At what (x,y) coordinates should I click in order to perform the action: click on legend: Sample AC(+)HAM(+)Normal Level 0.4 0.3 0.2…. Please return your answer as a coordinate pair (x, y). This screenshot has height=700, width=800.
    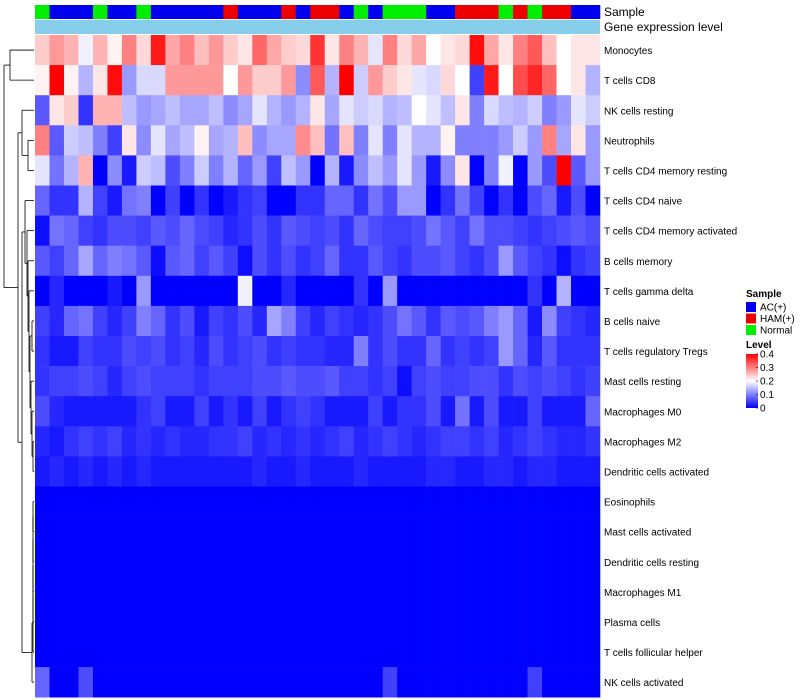
    Looking at the image, I should click on (770, 352).